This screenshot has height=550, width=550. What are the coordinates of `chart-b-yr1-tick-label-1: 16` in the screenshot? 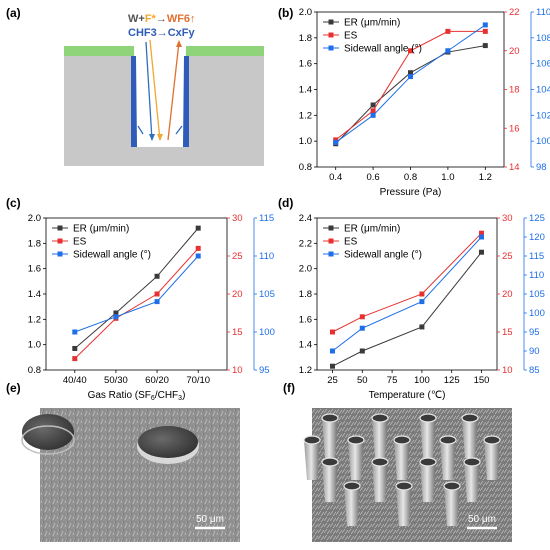 It's located at (514, 128).